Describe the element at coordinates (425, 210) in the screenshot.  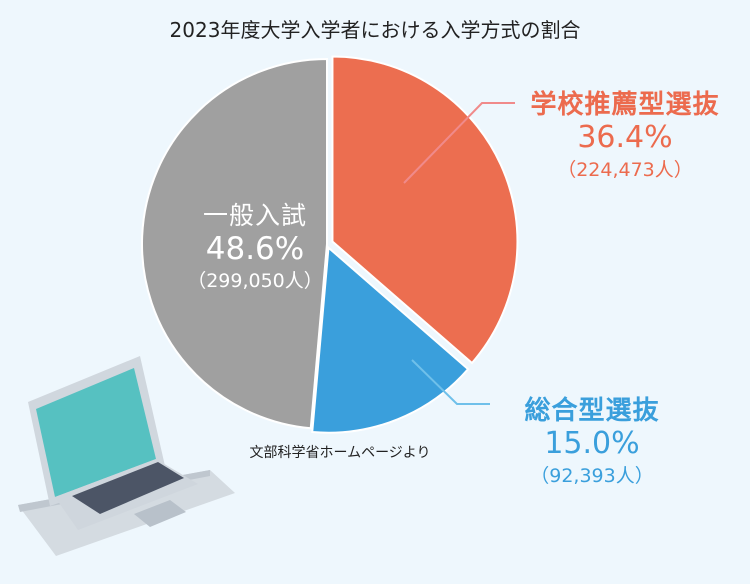
I see `pie-slice-suisen` at that location.